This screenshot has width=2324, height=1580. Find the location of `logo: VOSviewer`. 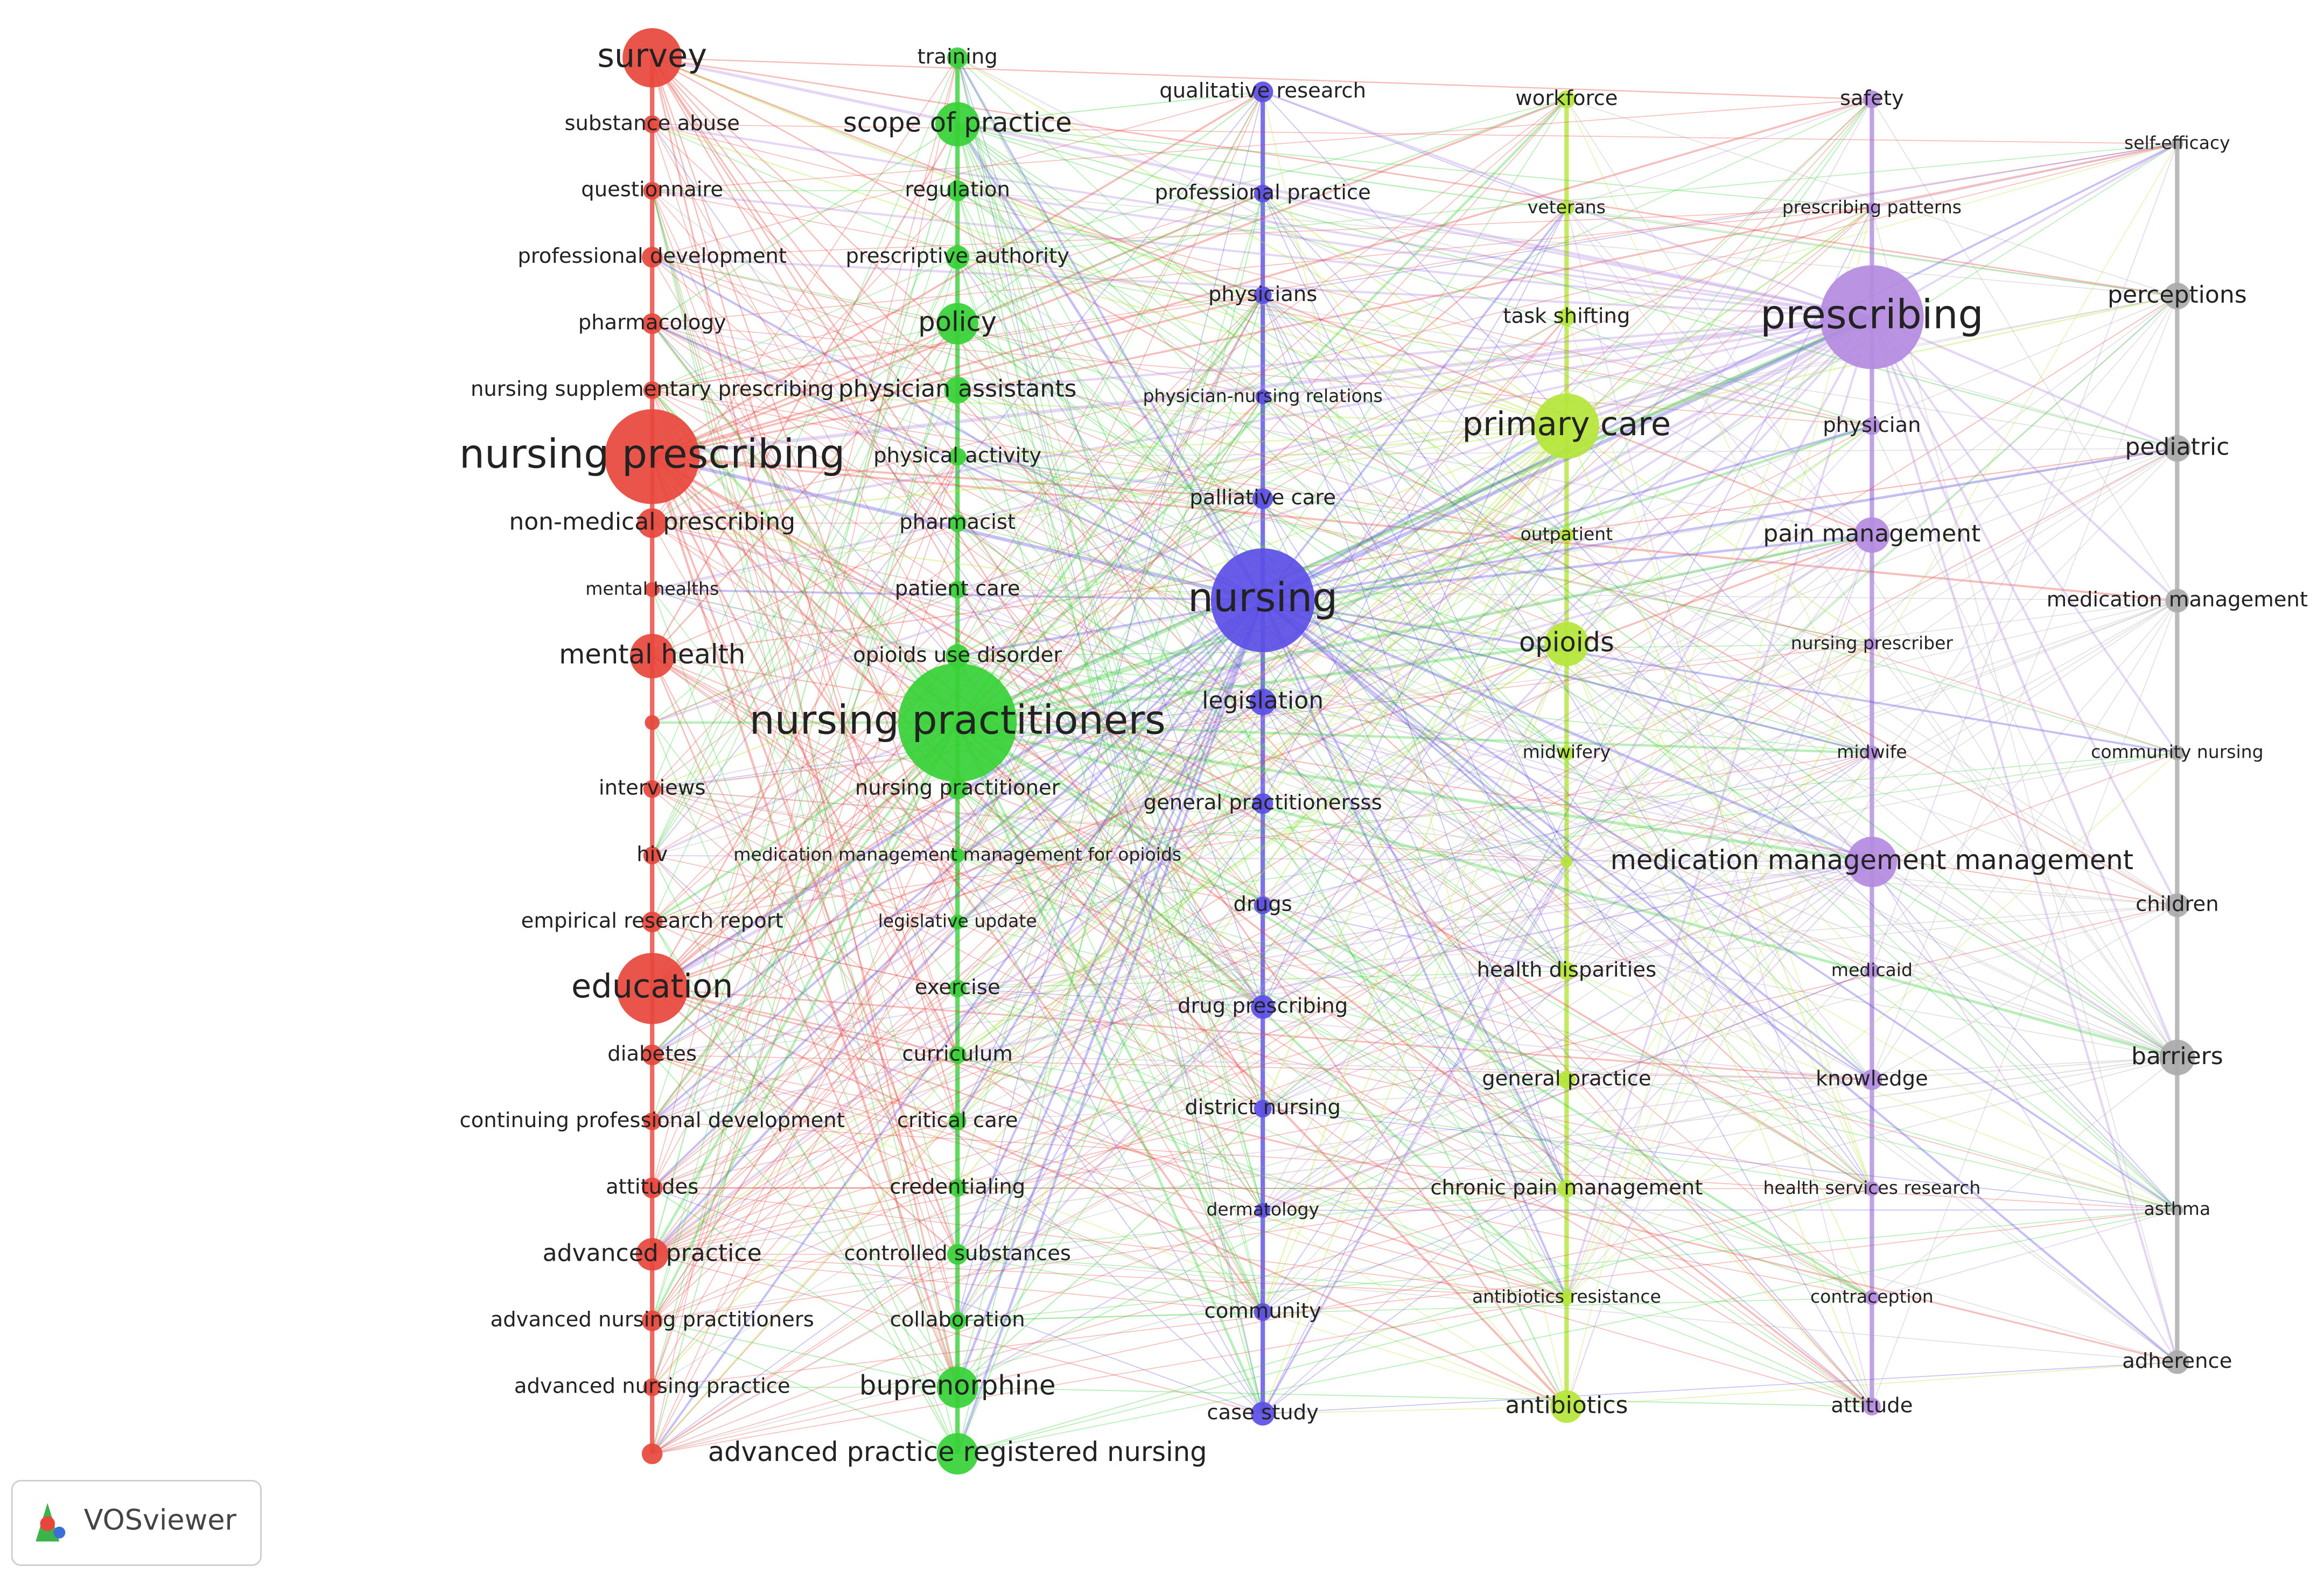

logo: VOSviewer is located at coordinates (136, 1523).